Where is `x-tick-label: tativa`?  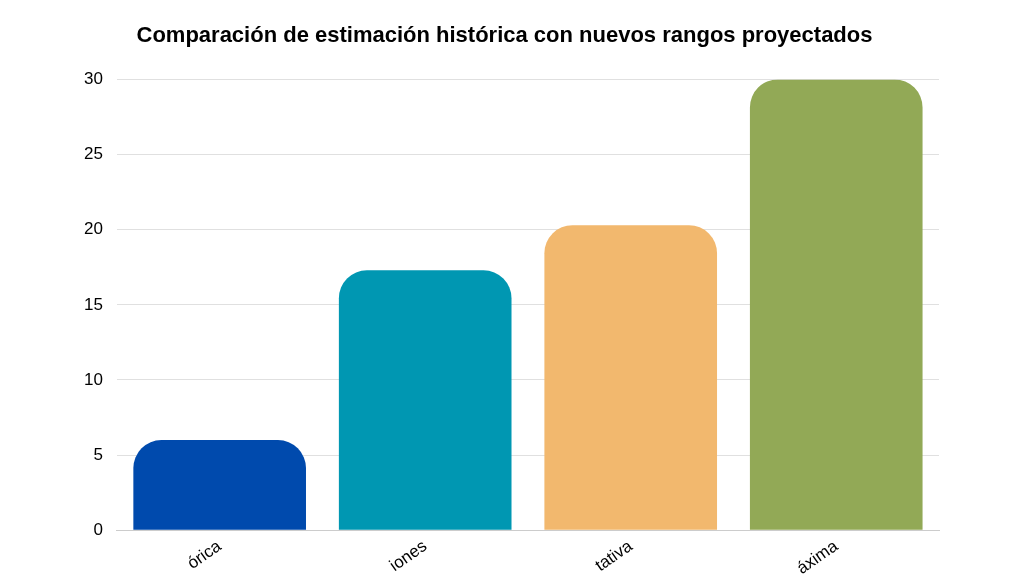
x-tick-label: tativa is located at coordinates (614, 555).